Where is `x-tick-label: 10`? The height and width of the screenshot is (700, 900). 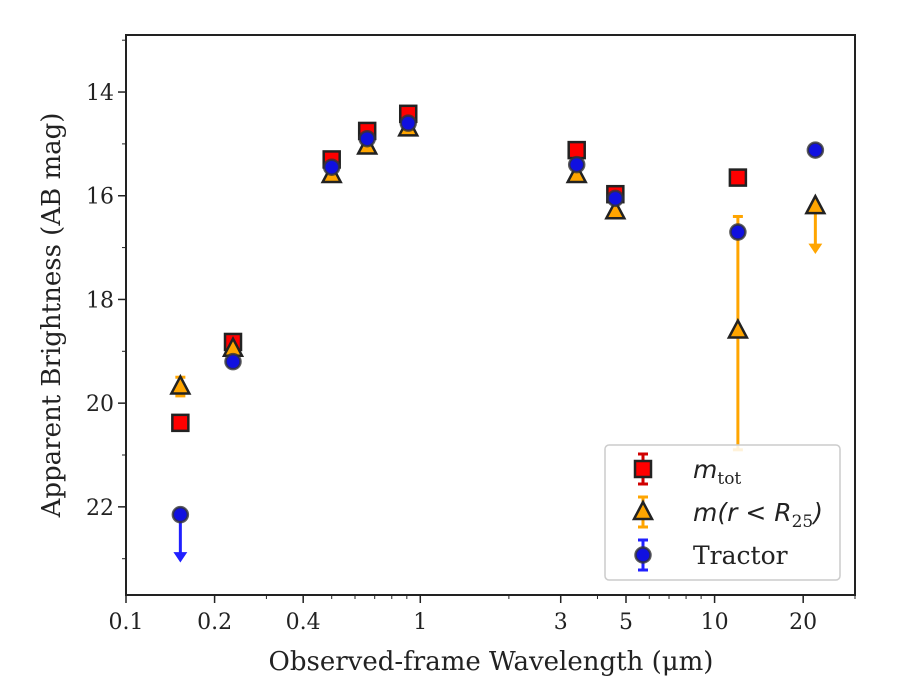 x-tick-label: 10 is located at coordinates (715, 622).